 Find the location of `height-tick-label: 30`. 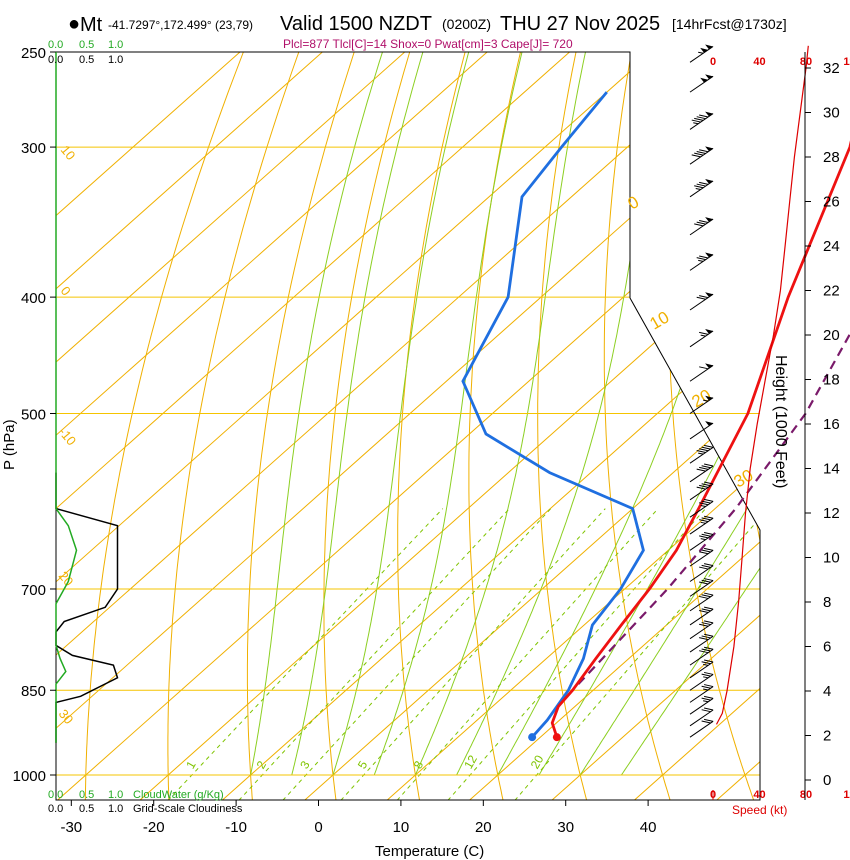

height-tick-label: 30 is located at coordinates (831, 113).